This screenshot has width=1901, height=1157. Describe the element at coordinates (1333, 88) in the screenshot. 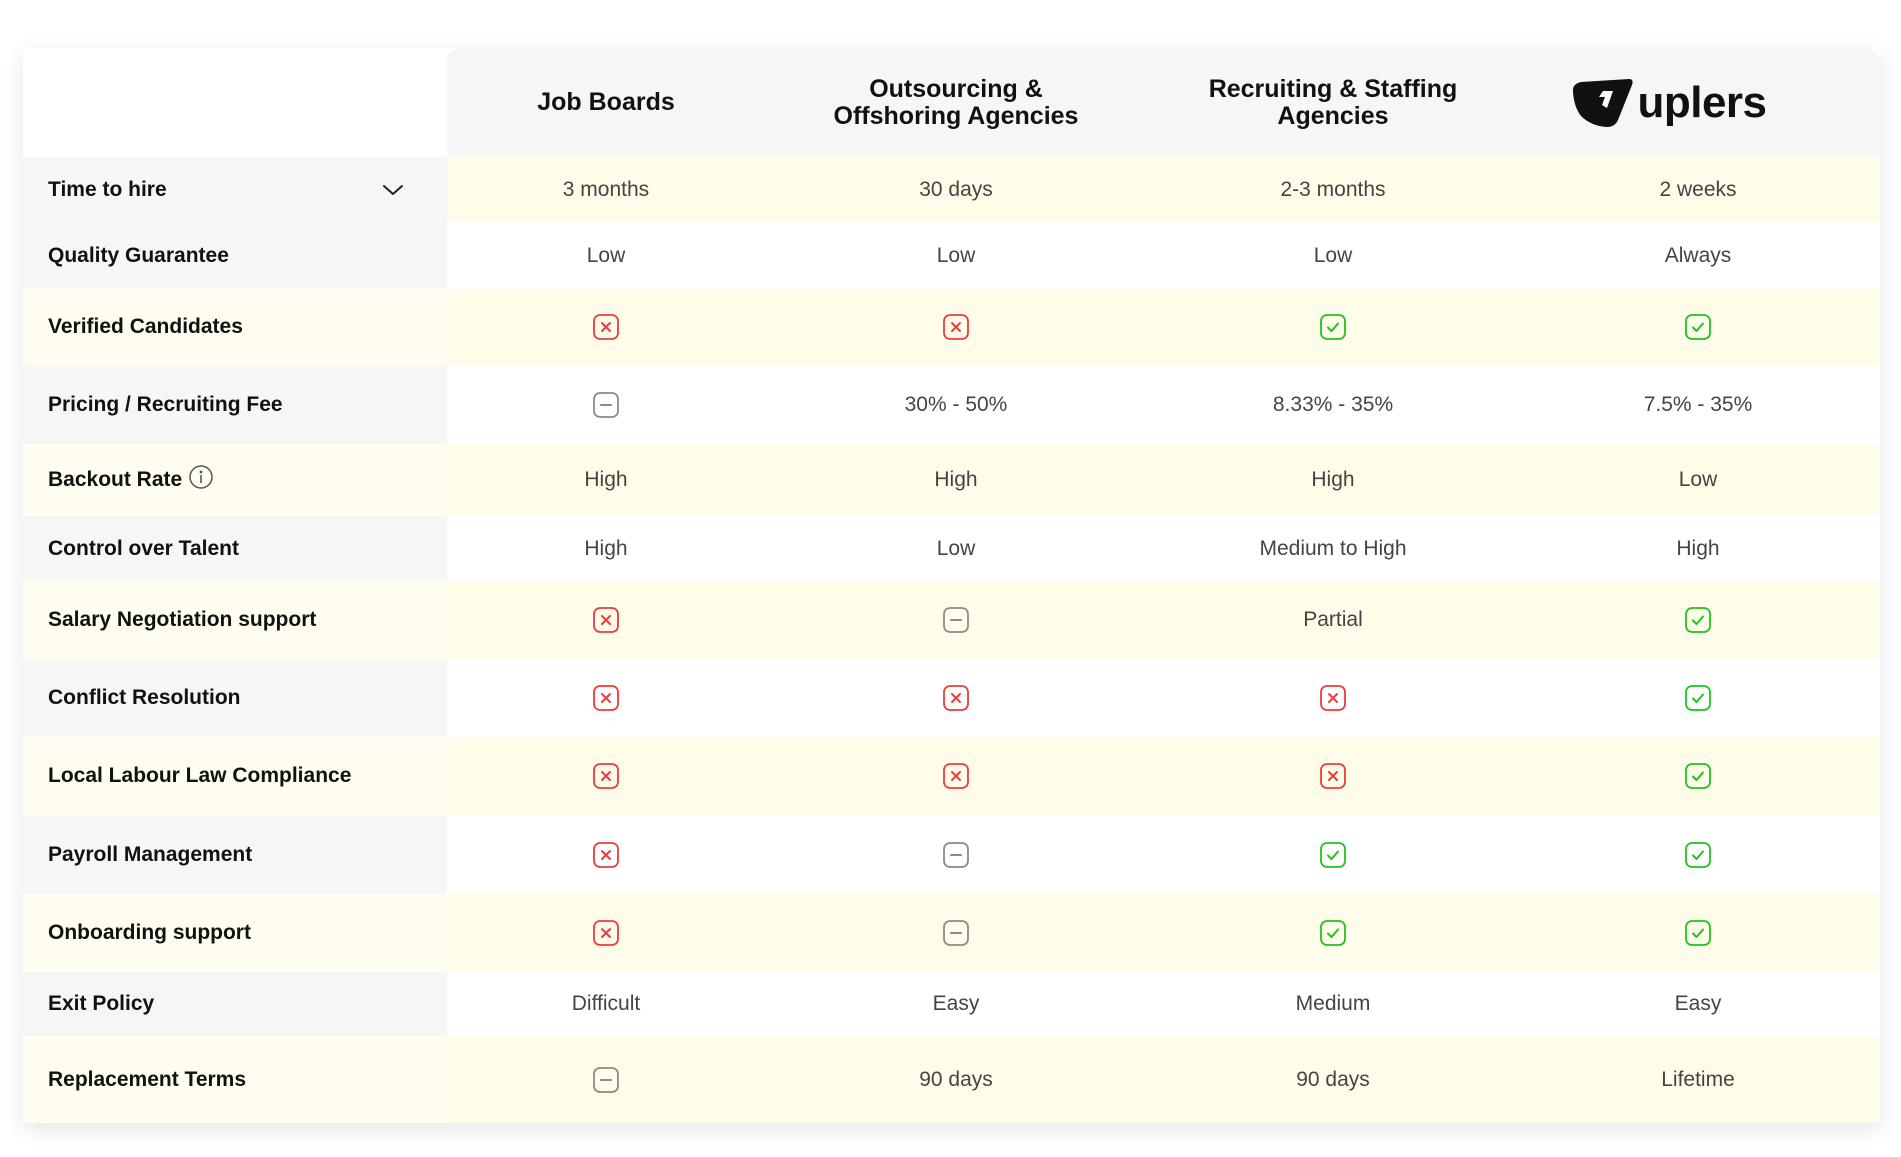

I see `column-header-line: Recruiting & Staffing` at that location.